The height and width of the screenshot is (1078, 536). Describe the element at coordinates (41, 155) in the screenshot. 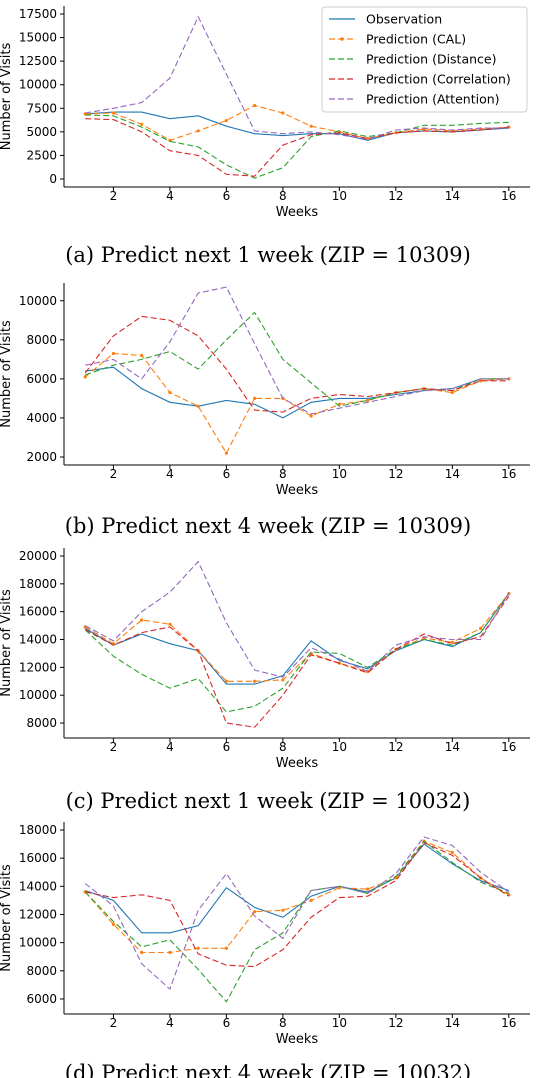

I see `y-tick-label: 2500` at that location.